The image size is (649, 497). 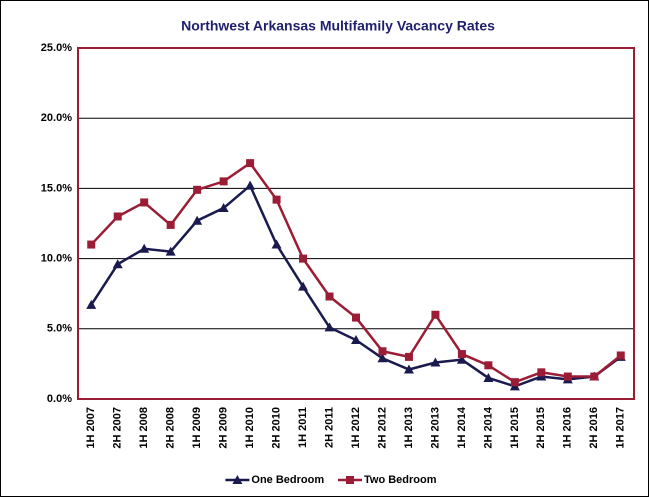 What do you see at coordinates (250, 428) in the screenshot?
I see `x-tick-label: 1H 2010` at bounding box center [250, 428].